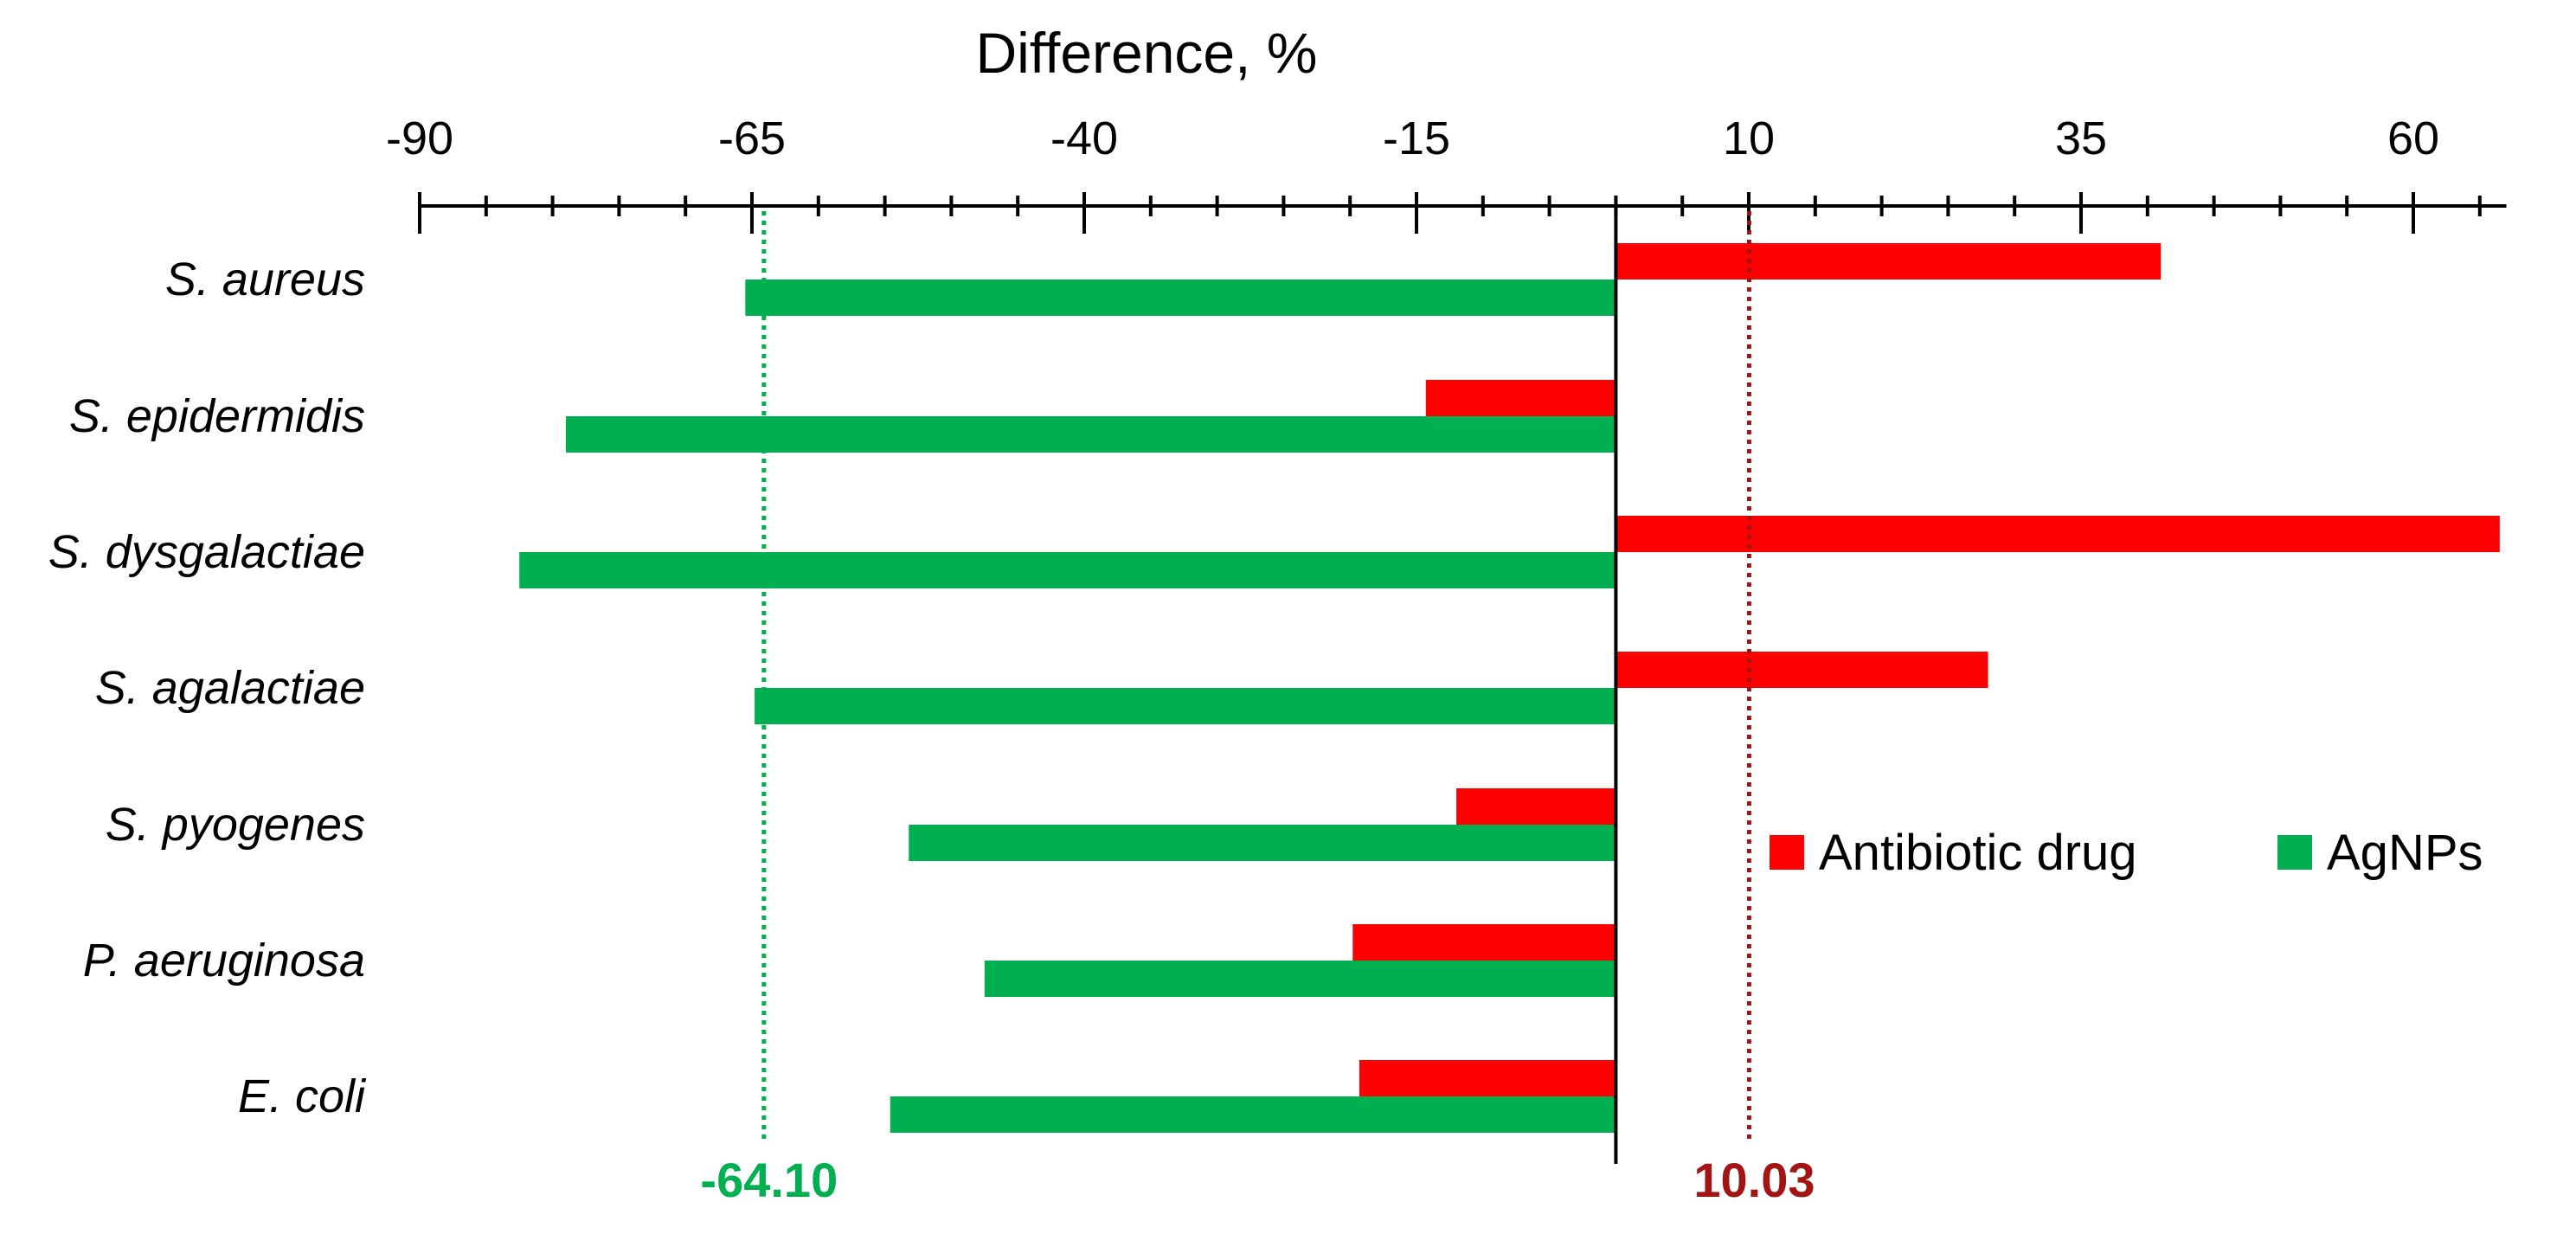 This screenshot has height=1234, width=2576. Describe the element at coordinates (769, 1180) in the screenshot. I see `reference-label-agnps: -64.10` at that location.